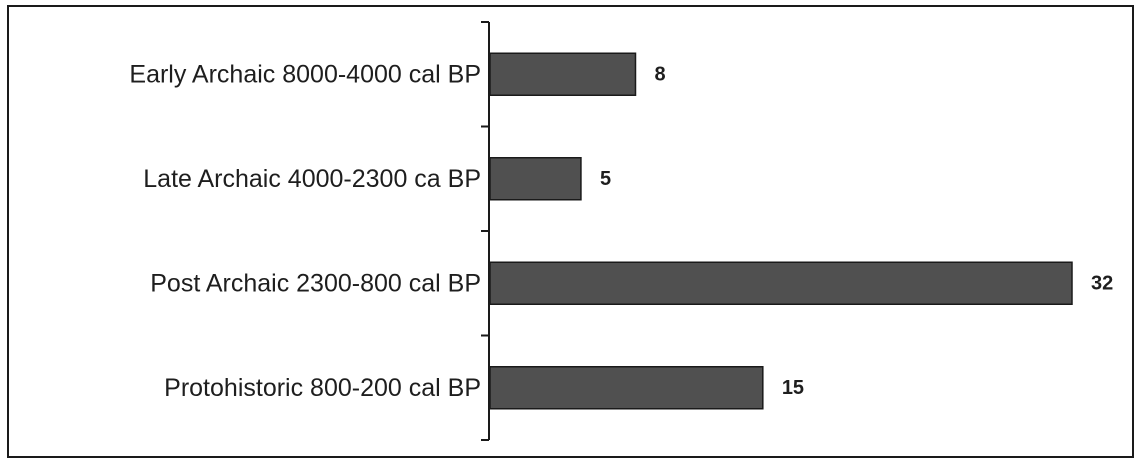 Image resolution: width=1143 pixels, height=463 pixels. Describe the element at coordinates (1102, 283) in the screenshot. I see `value-label: 32` at that location.